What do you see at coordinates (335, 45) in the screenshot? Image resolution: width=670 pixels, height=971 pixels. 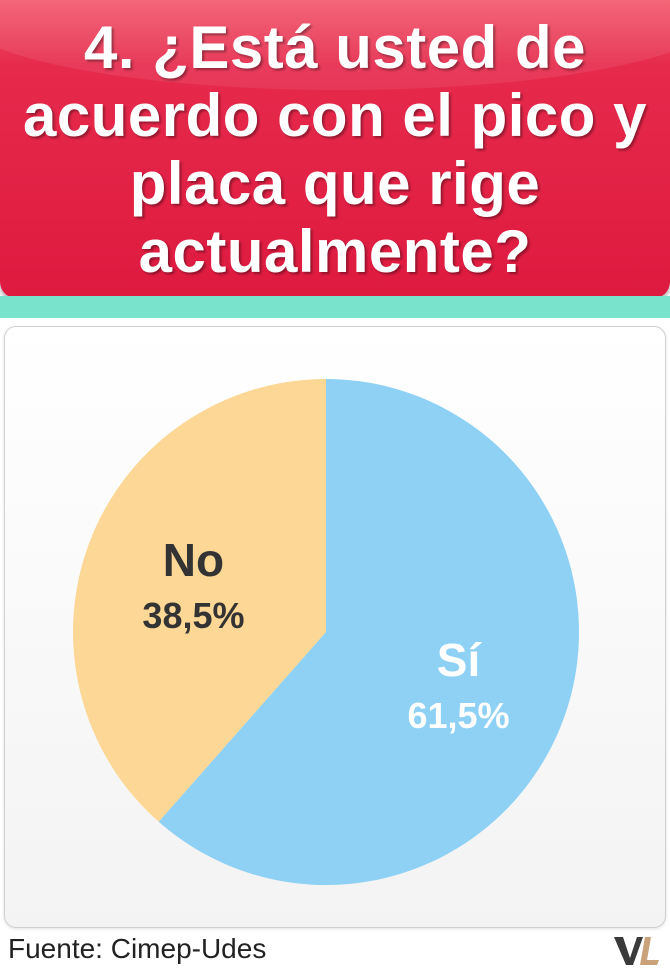 I see `header-gloss` at bounding box center [335, 45].